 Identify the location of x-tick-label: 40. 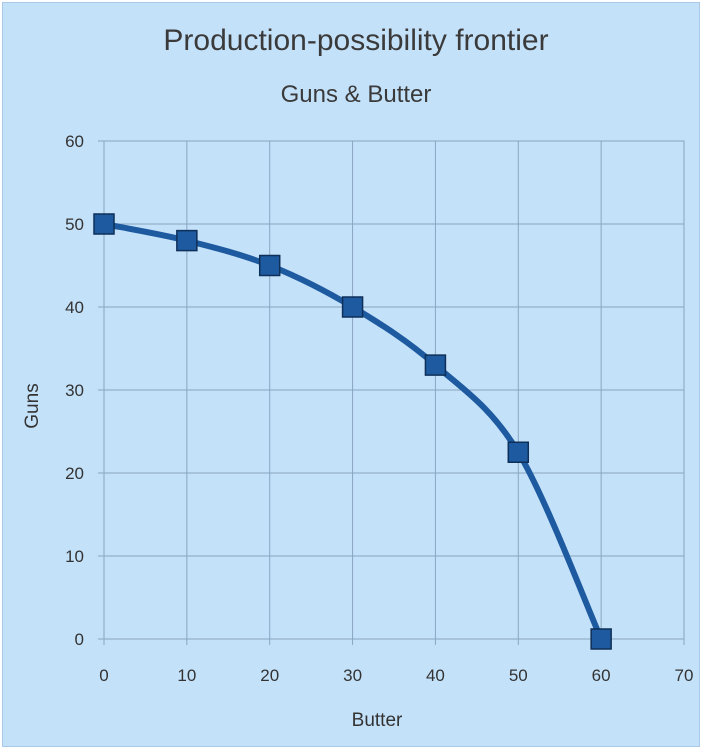
(435, 675).